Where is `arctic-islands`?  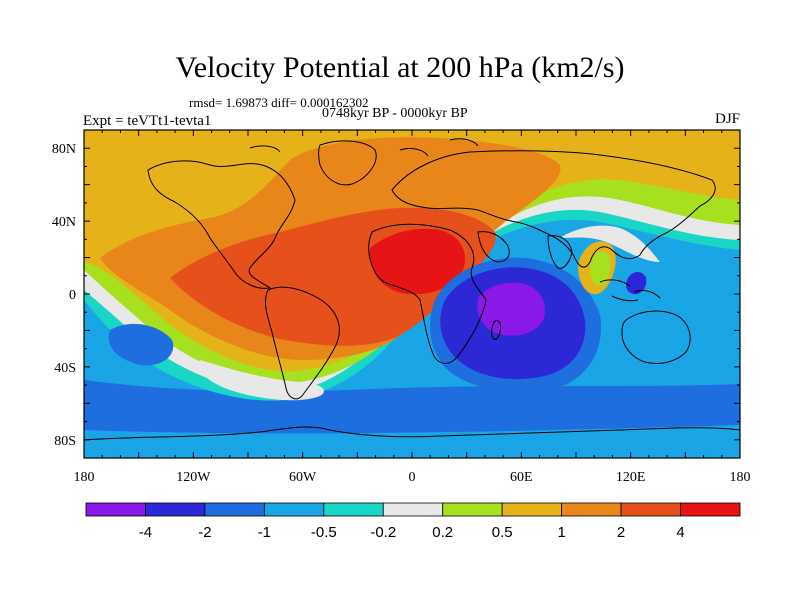 arctic-islands is located at coordinates (364, 147).